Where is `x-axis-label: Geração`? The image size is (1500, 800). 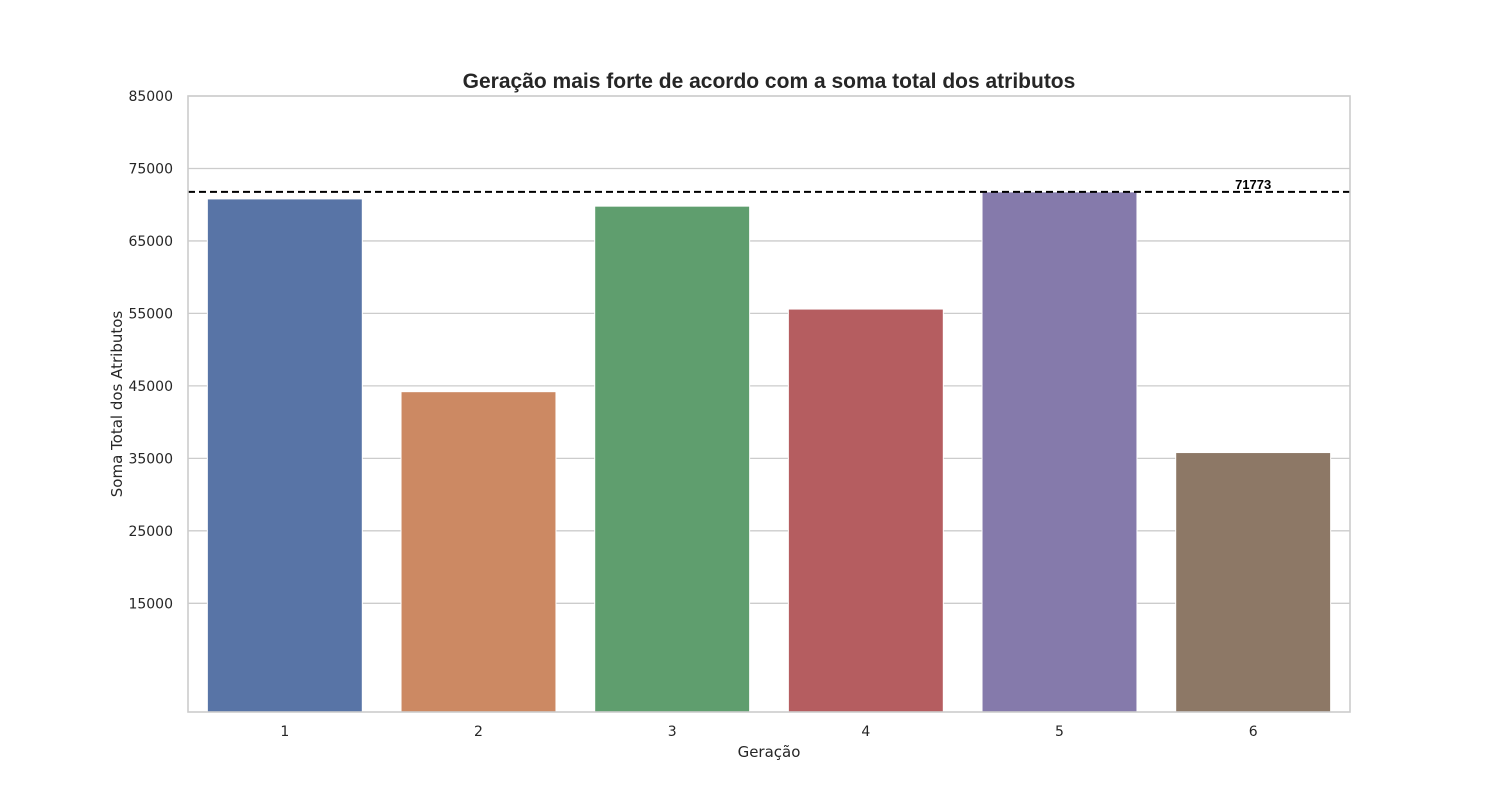 x-axis-label: Geração is located at coordinates (769, 752).